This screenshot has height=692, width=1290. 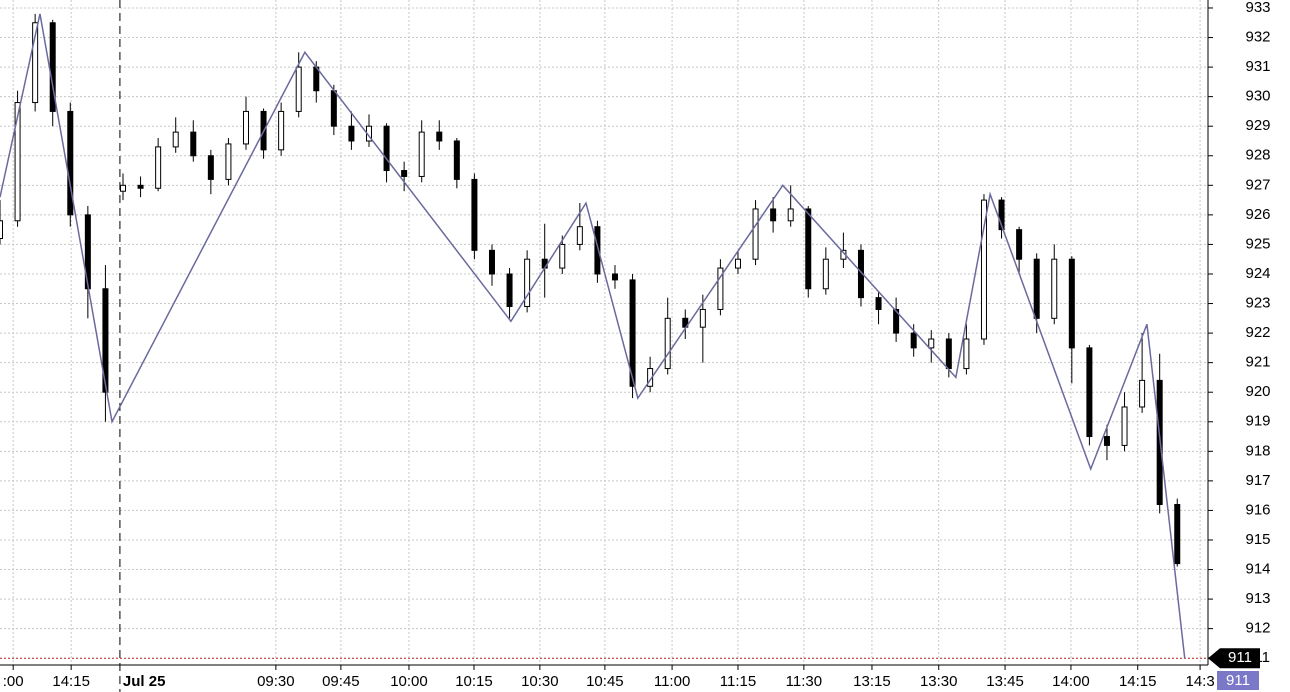 I want to click on y-tick-label: 932, so click(x=1257, y=37).